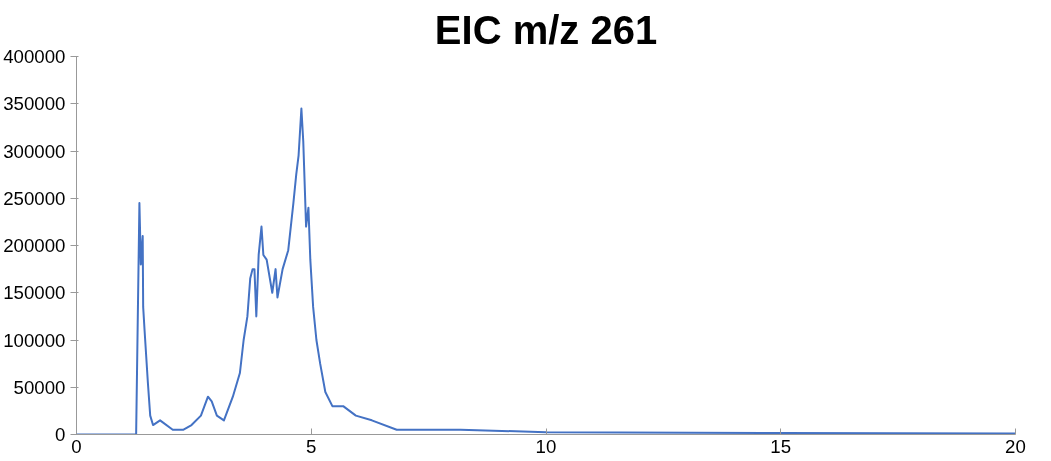  Describe the element at coordinates (39, 387) in the screenshot. I see `y-tick-label: 50000` at that location.